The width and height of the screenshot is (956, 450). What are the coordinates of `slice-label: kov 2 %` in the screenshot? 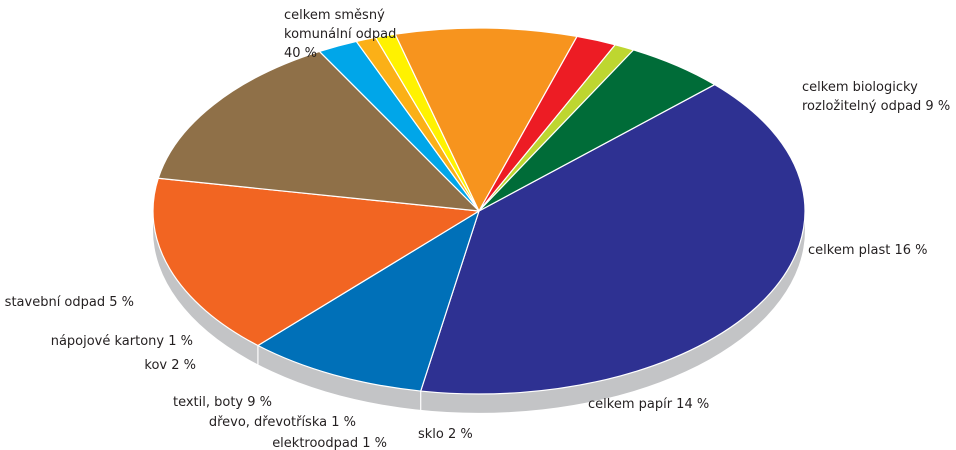 It's located at (170, 365).